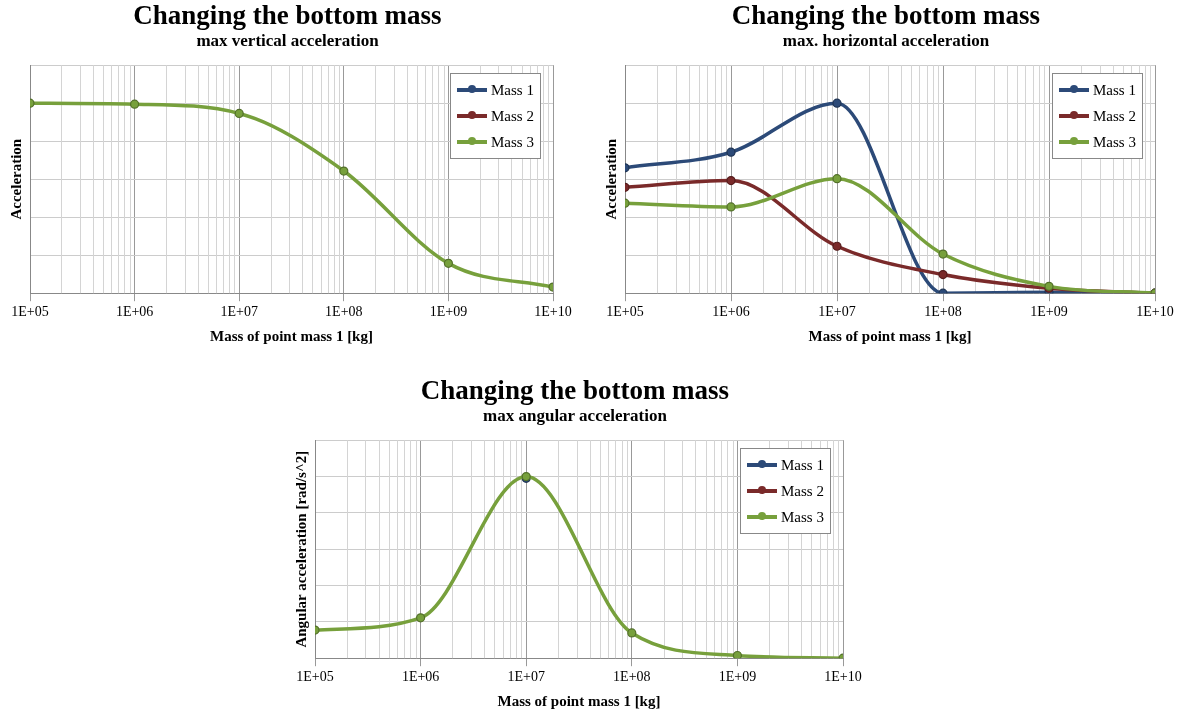 The image size is (1177, 715). Describe the element at coordinates (300, 549) in the screenshot. I see `y-axis-title: Angular acceleration [rad/s^2]` at that location.